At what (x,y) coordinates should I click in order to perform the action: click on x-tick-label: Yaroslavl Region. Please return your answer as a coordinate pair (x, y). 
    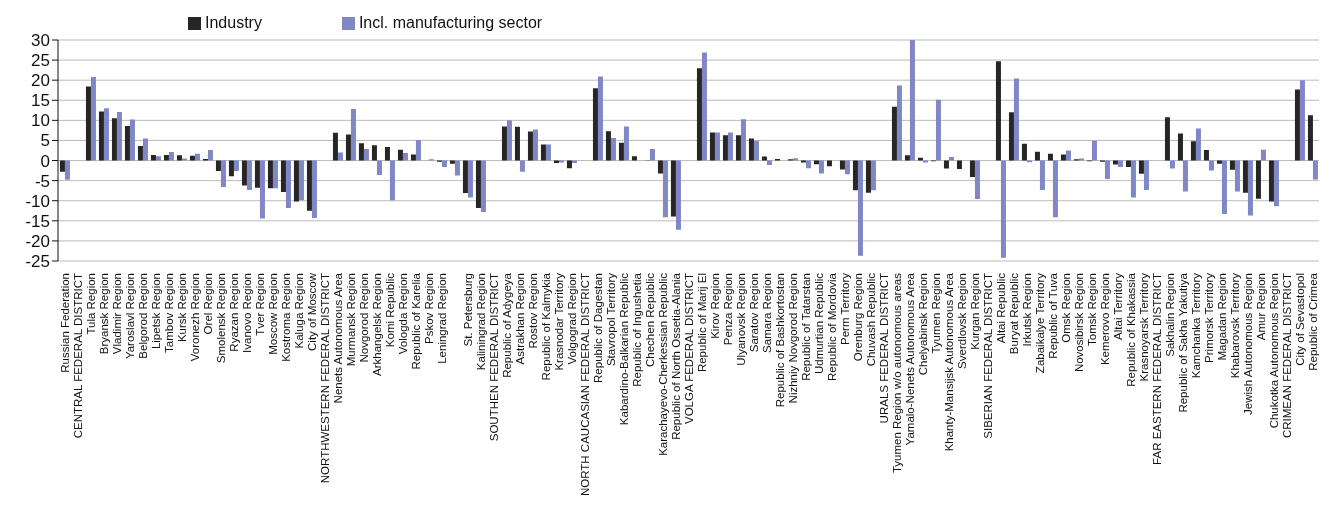
    Looking at the image, I should click on (129, 316).